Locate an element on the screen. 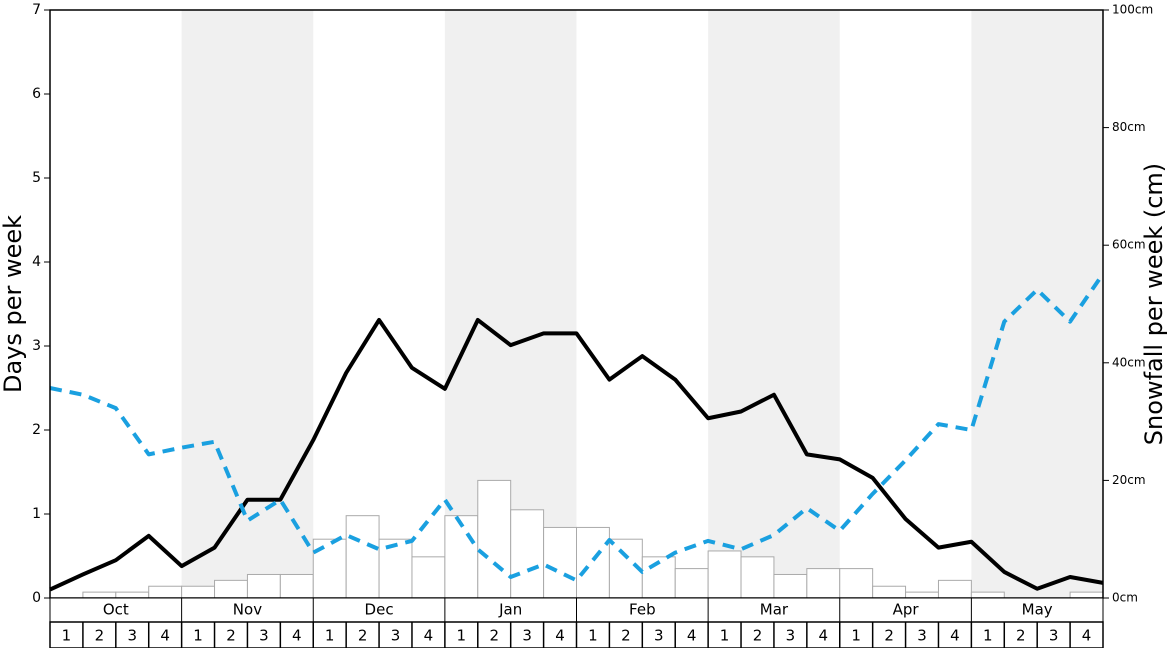  y-tick-label: 2 is located at coordinates (36, 430).